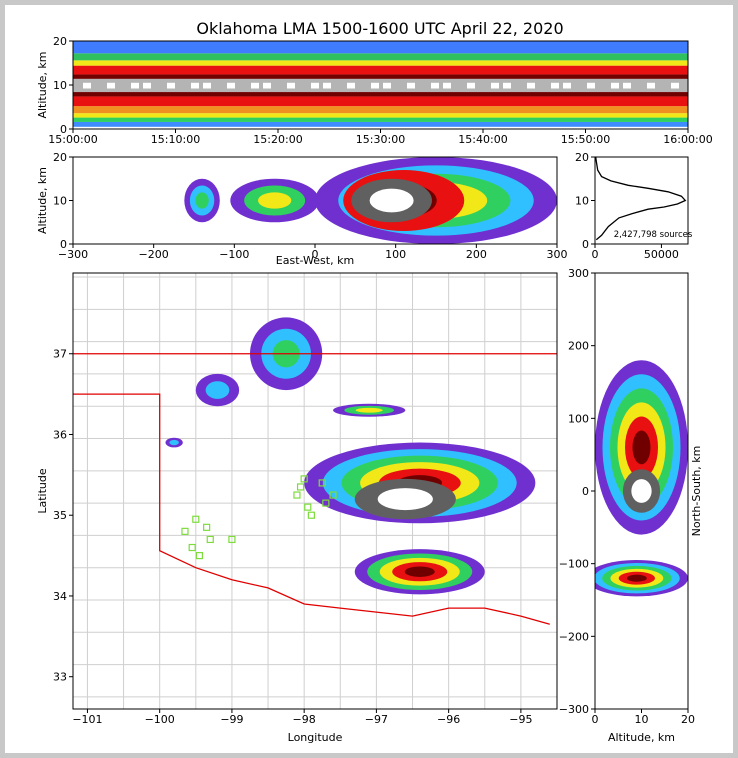  I want to click on x-tick-label: −96, so click(448, 719).